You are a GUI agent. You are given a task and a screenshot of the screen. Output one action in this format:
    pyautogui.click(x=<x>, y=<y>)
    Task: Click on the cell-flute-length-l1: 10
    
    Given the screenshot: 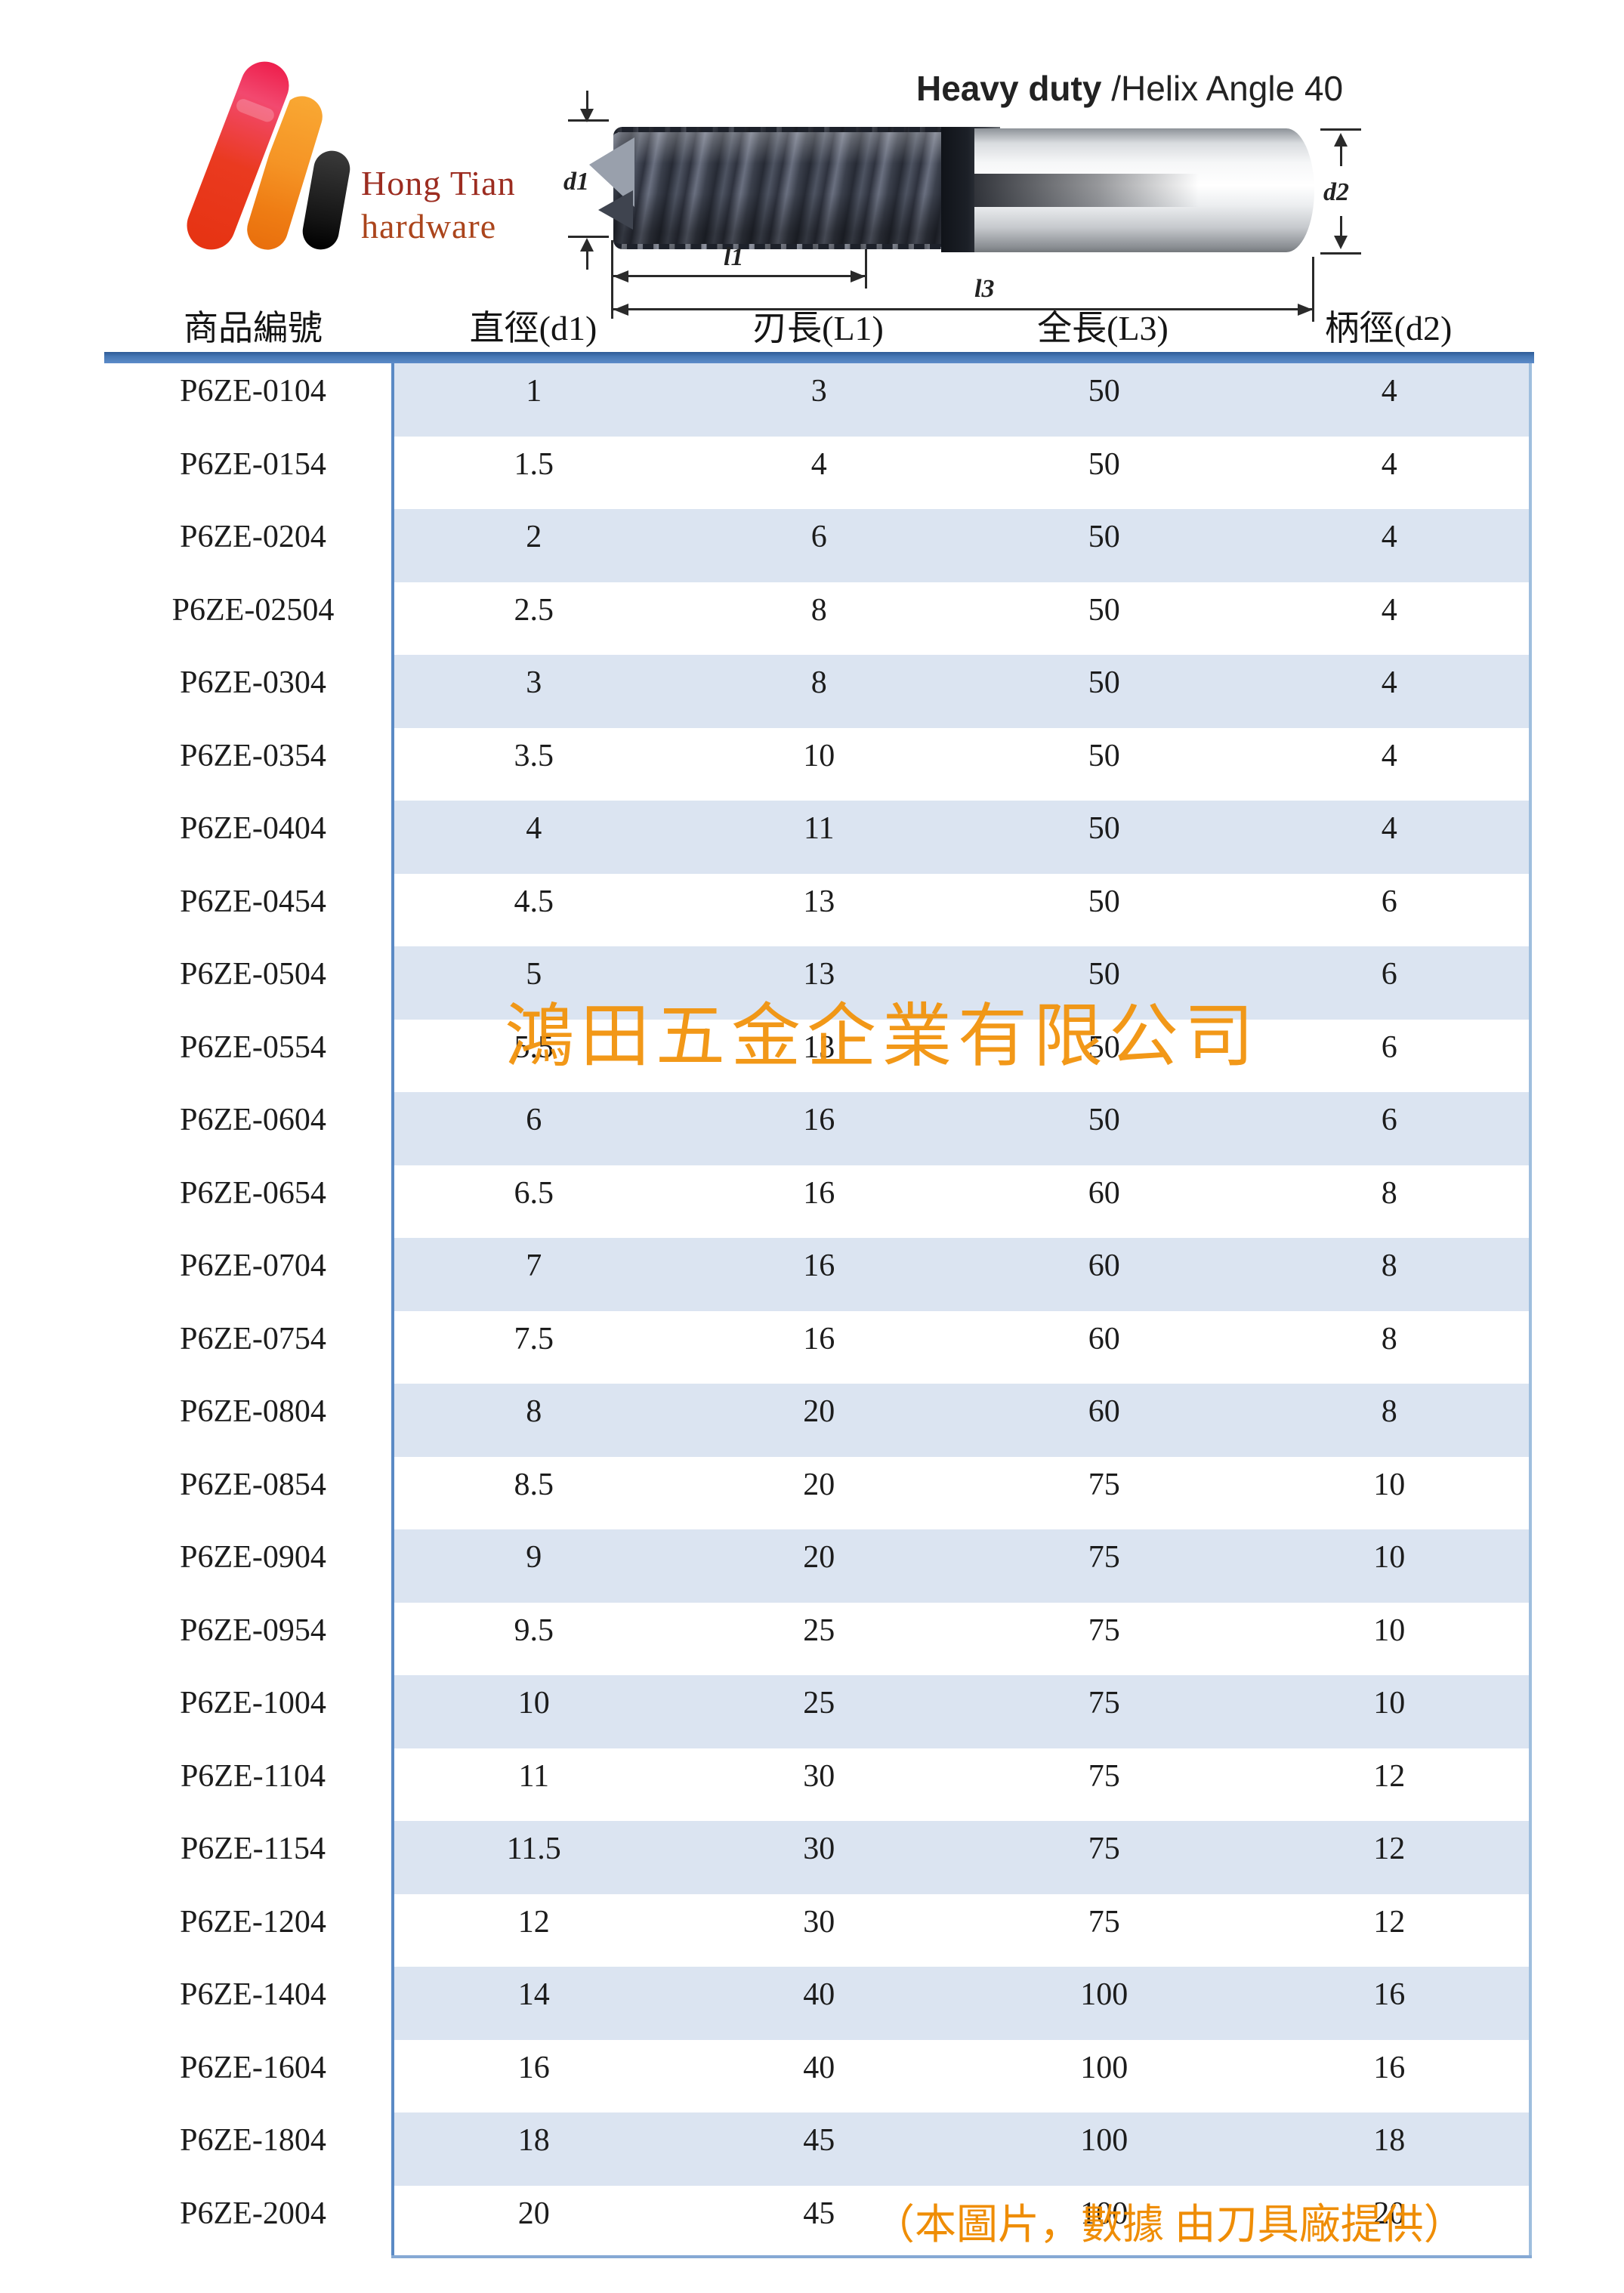 What is the action you would take?
    pyautogui.click(x=819, y=764)
    